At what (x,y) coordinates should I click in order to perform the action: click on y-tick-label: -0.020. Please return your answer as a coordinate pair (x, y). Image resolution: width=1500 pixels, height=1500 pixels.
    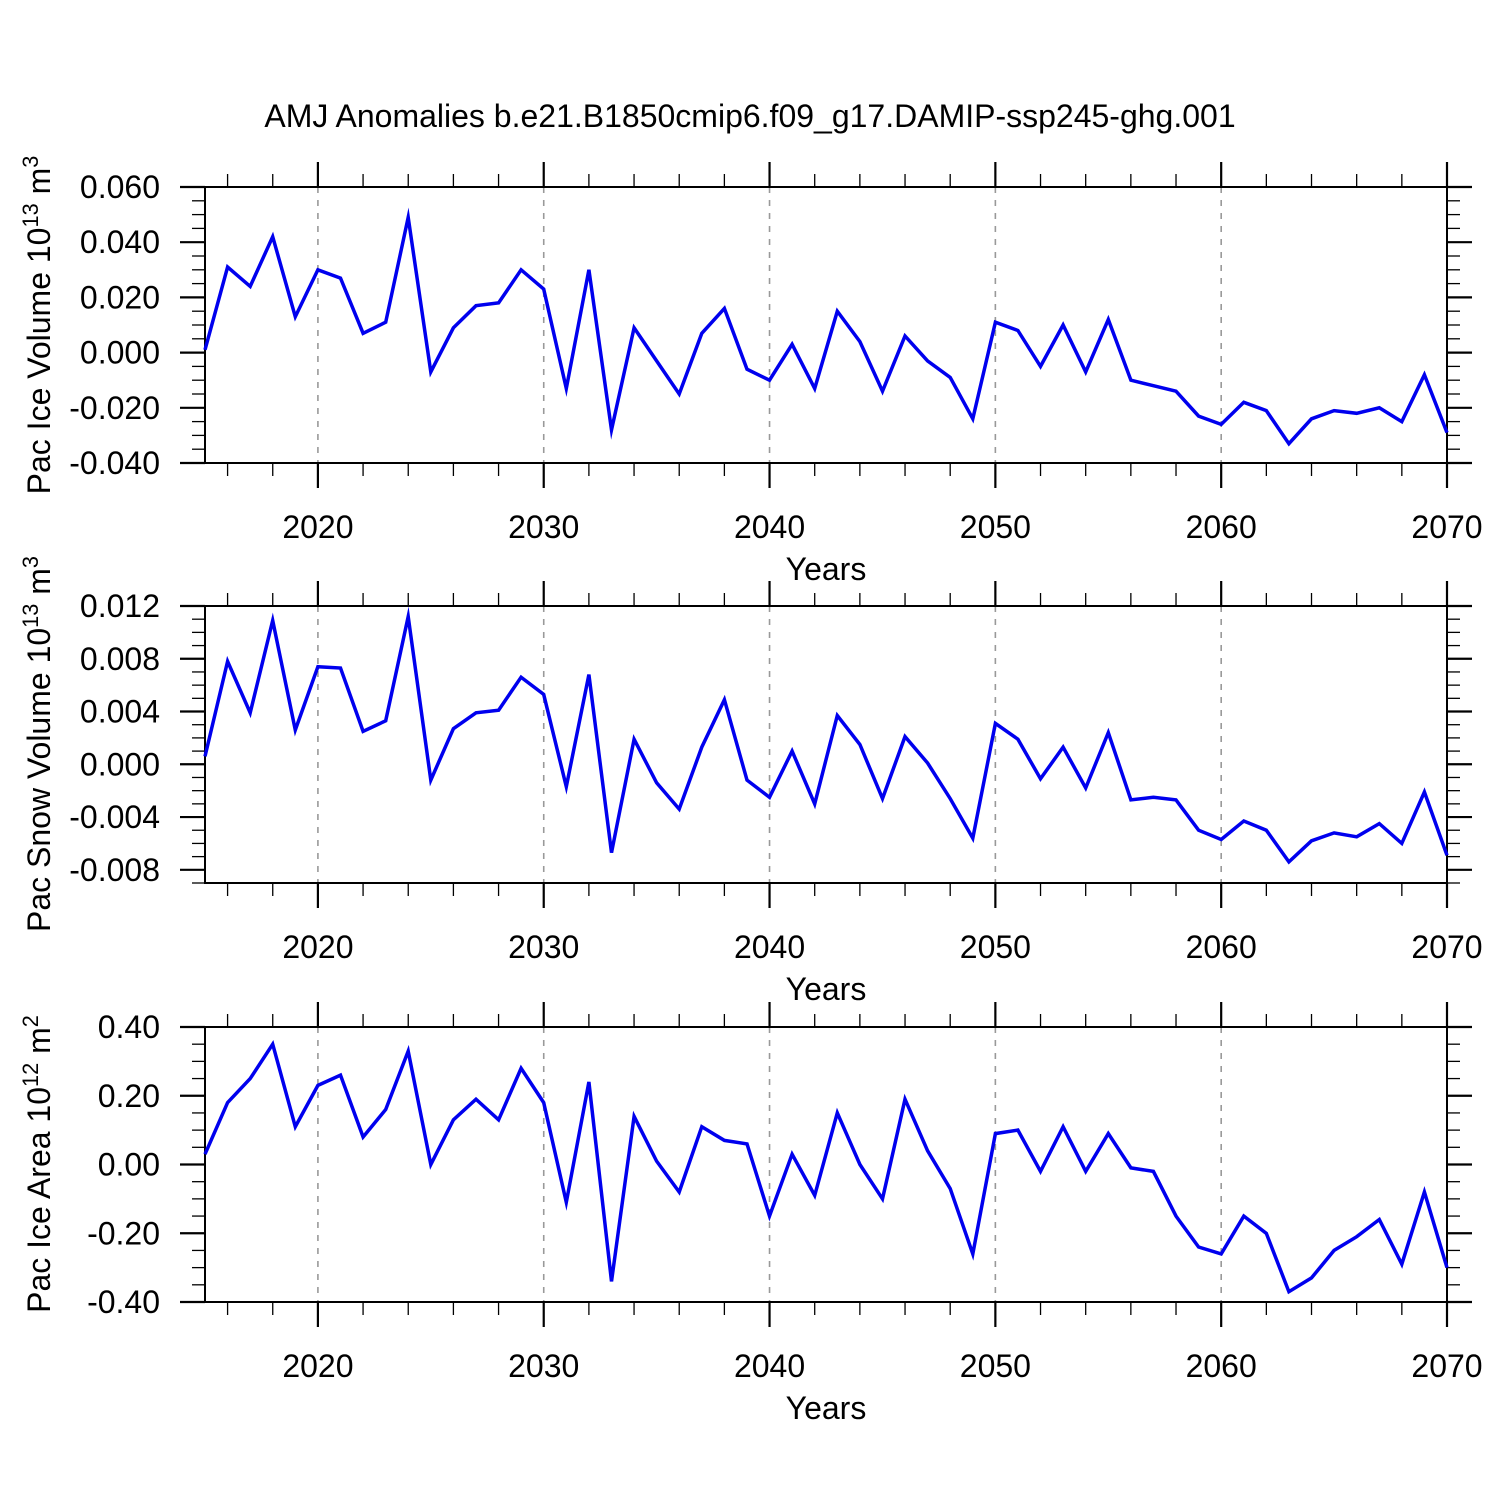
    Looking at the image, I should click on (114, 408).